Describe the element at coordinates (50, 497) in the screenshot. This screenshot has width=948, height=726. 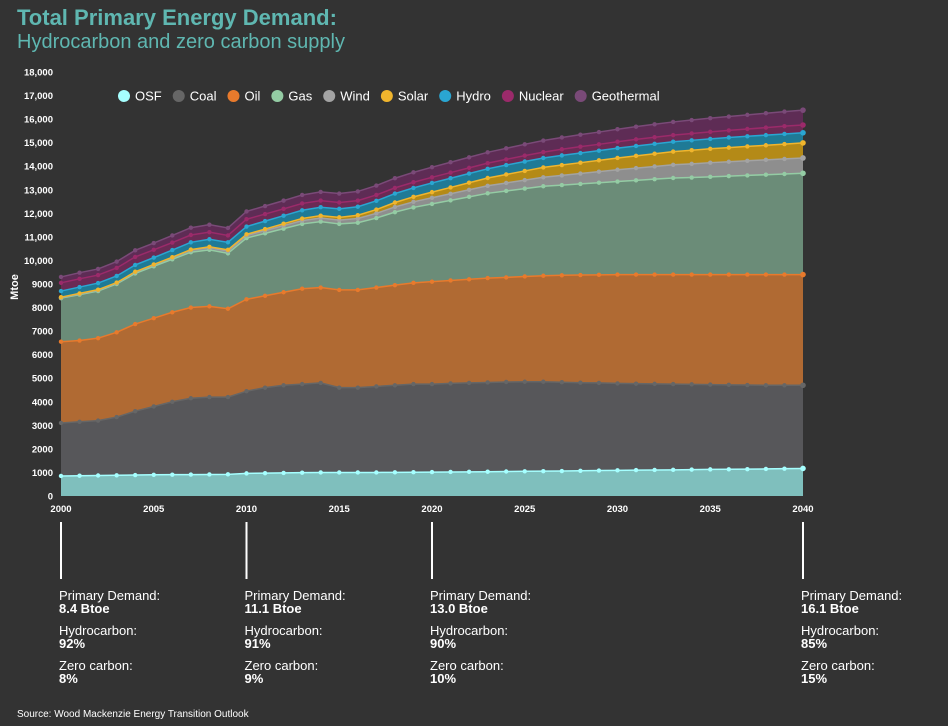
I see `y-tick-label: 0` at that location.